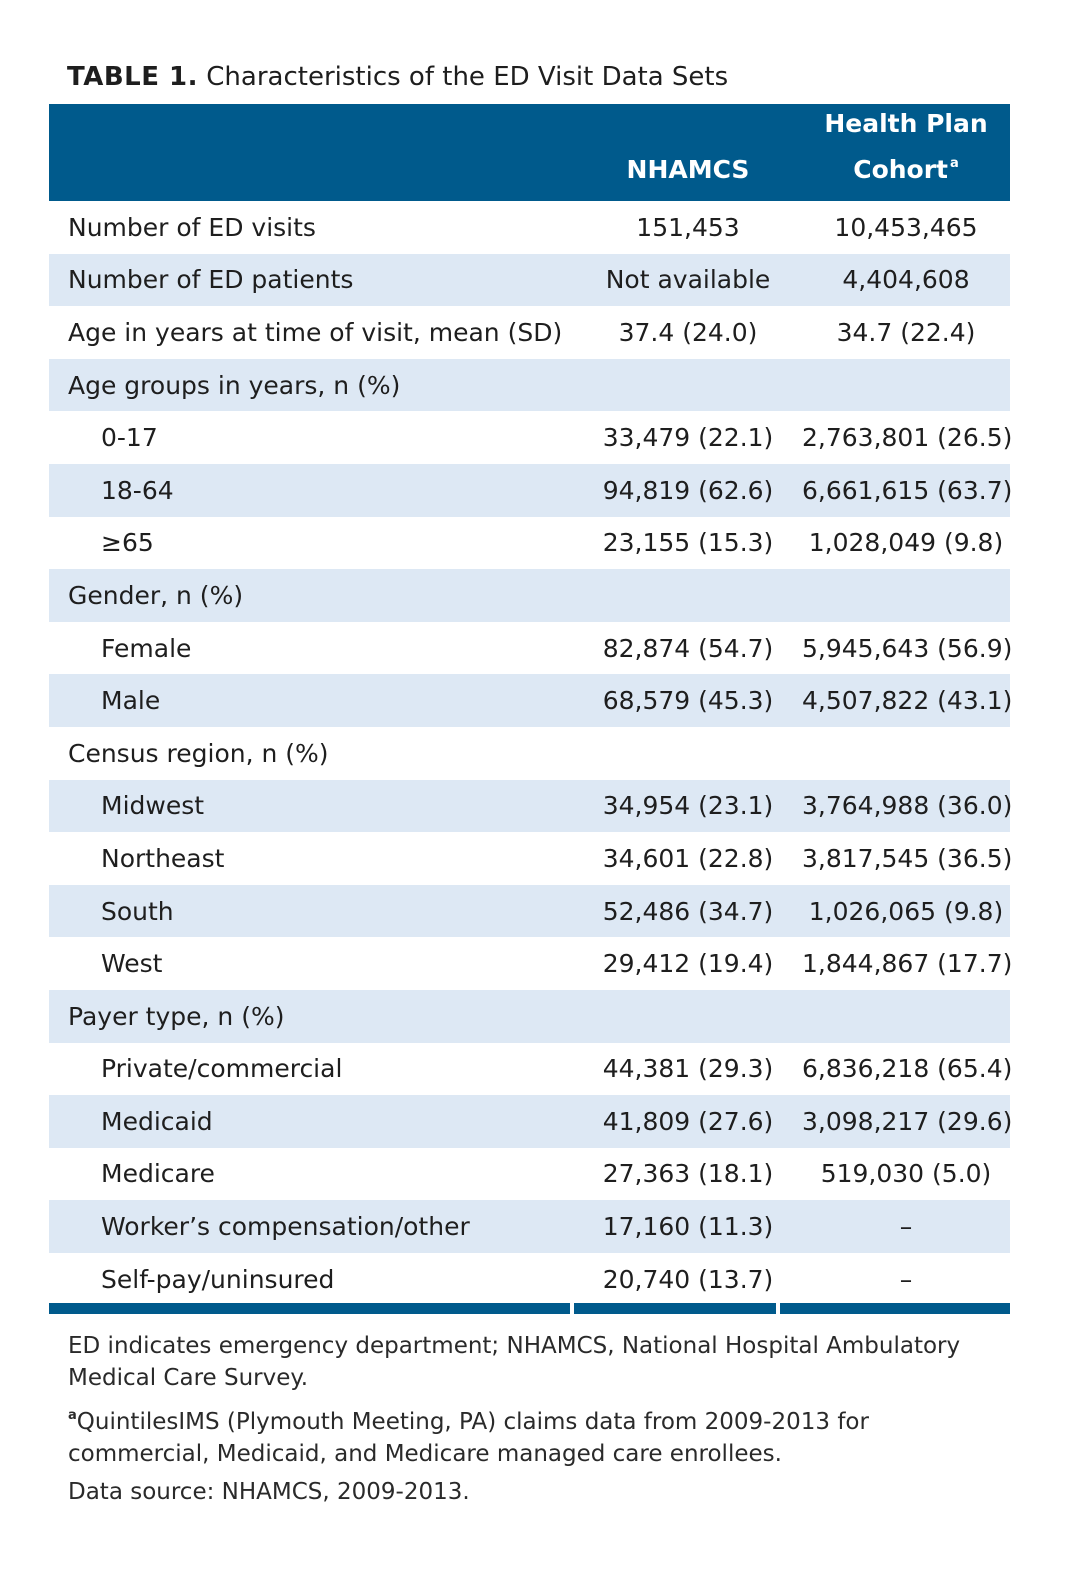  I want to click on health-plan-value: 1,844,867 (17.7), so click(907, 964).